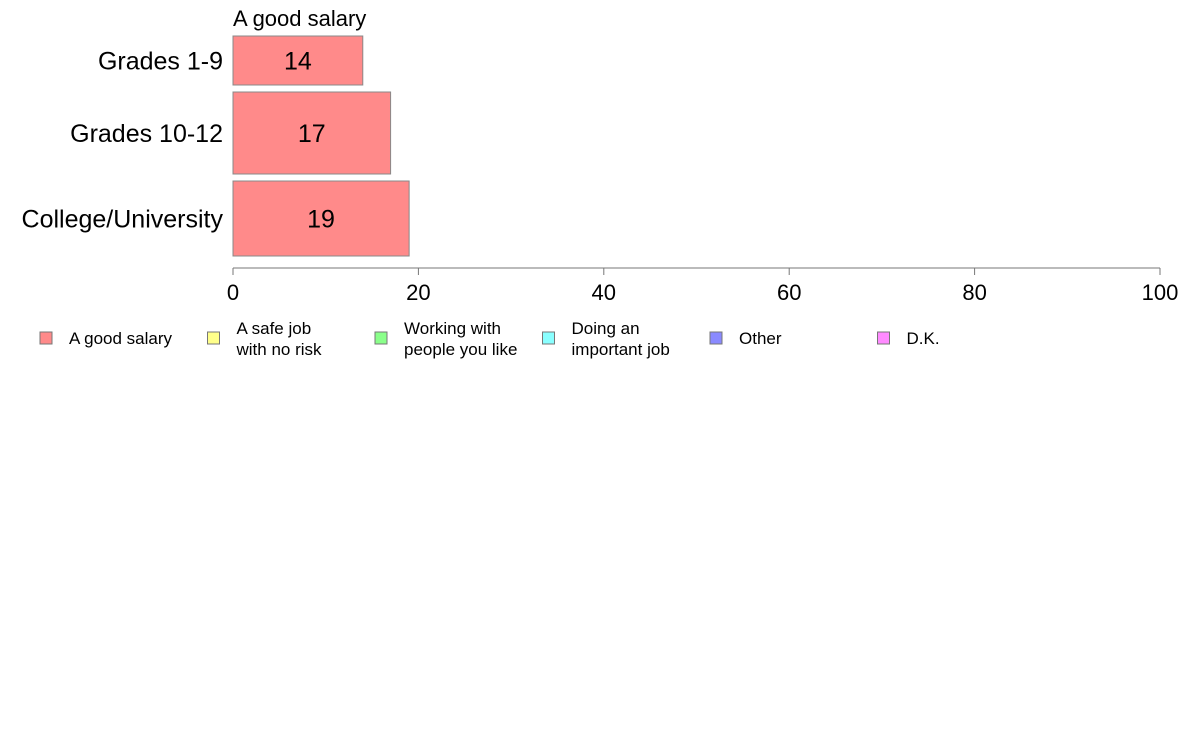 The image size is (1188, 736). I want to click on category-label: Grades 10-12, so click(146, 134).